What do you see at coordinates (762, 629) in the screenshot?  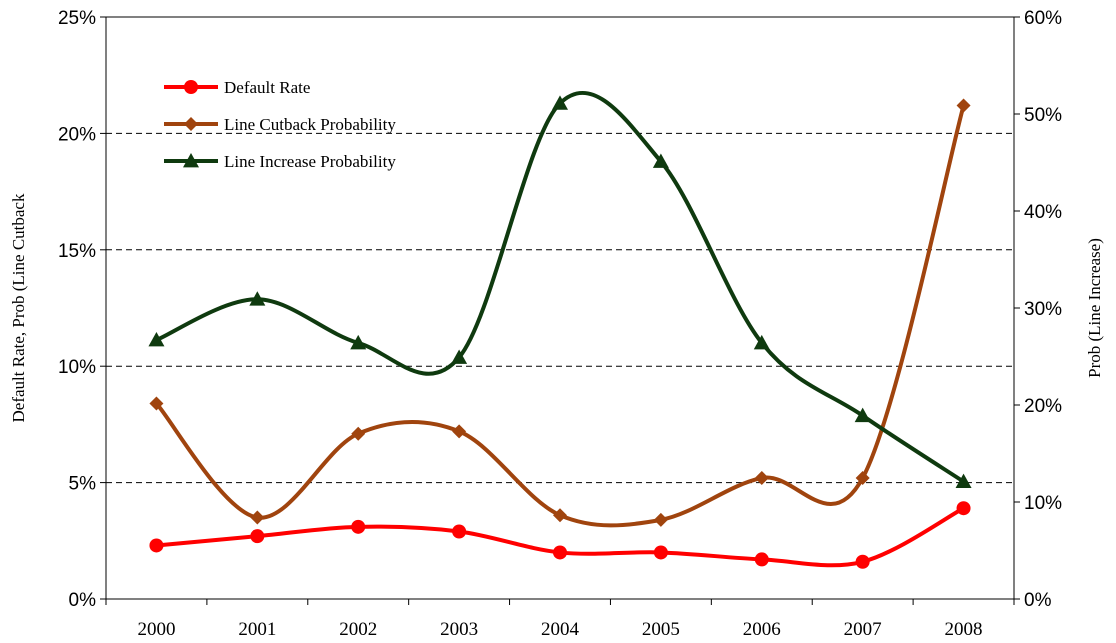 I see `x-tick-label: 2006` at bounding box center [762, 629].